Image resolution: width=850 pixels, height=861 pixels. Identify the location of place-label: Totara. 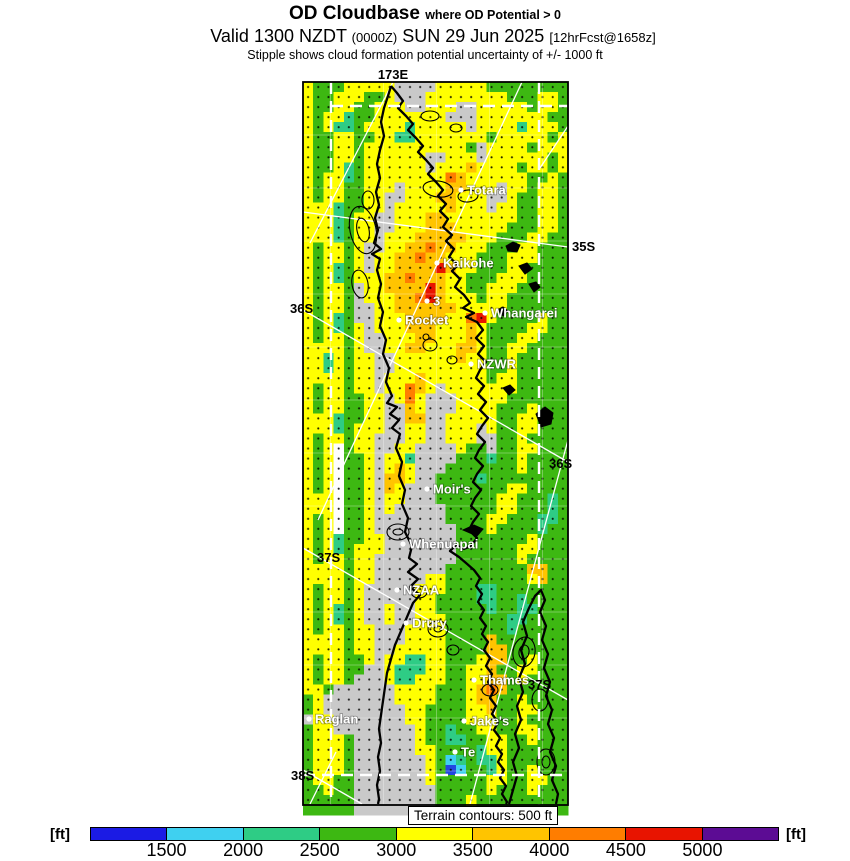
(487, 190).